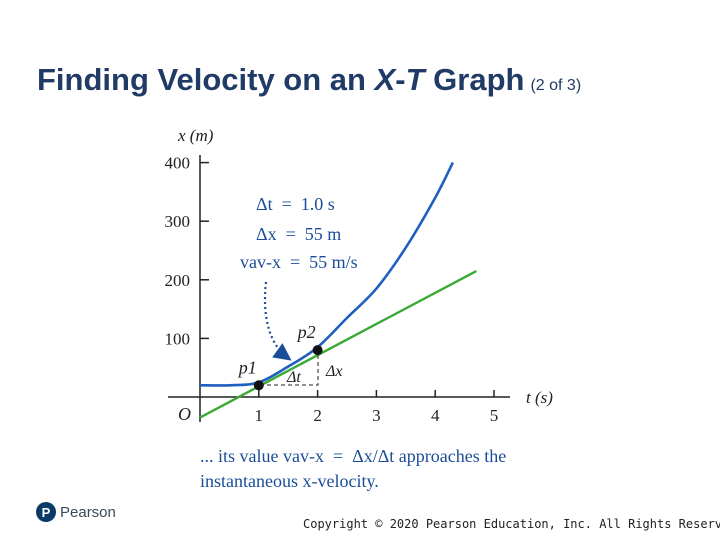  Describe the element at coordinates (376, 415) in the screenshot. I see `x-tick-label: 3` at that location.